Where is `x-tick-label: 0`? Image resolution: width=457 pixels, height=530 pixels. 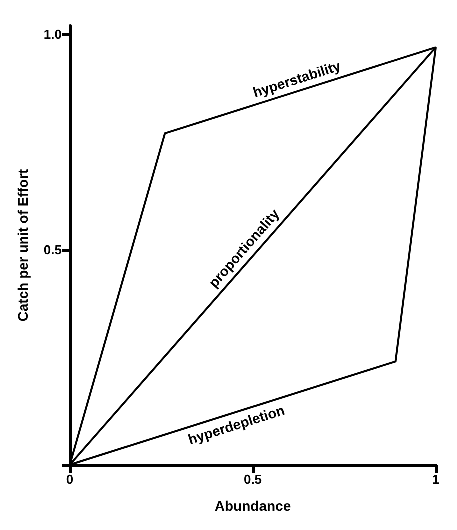
x-tick-label: 0 is located at coordinates (70, 479).